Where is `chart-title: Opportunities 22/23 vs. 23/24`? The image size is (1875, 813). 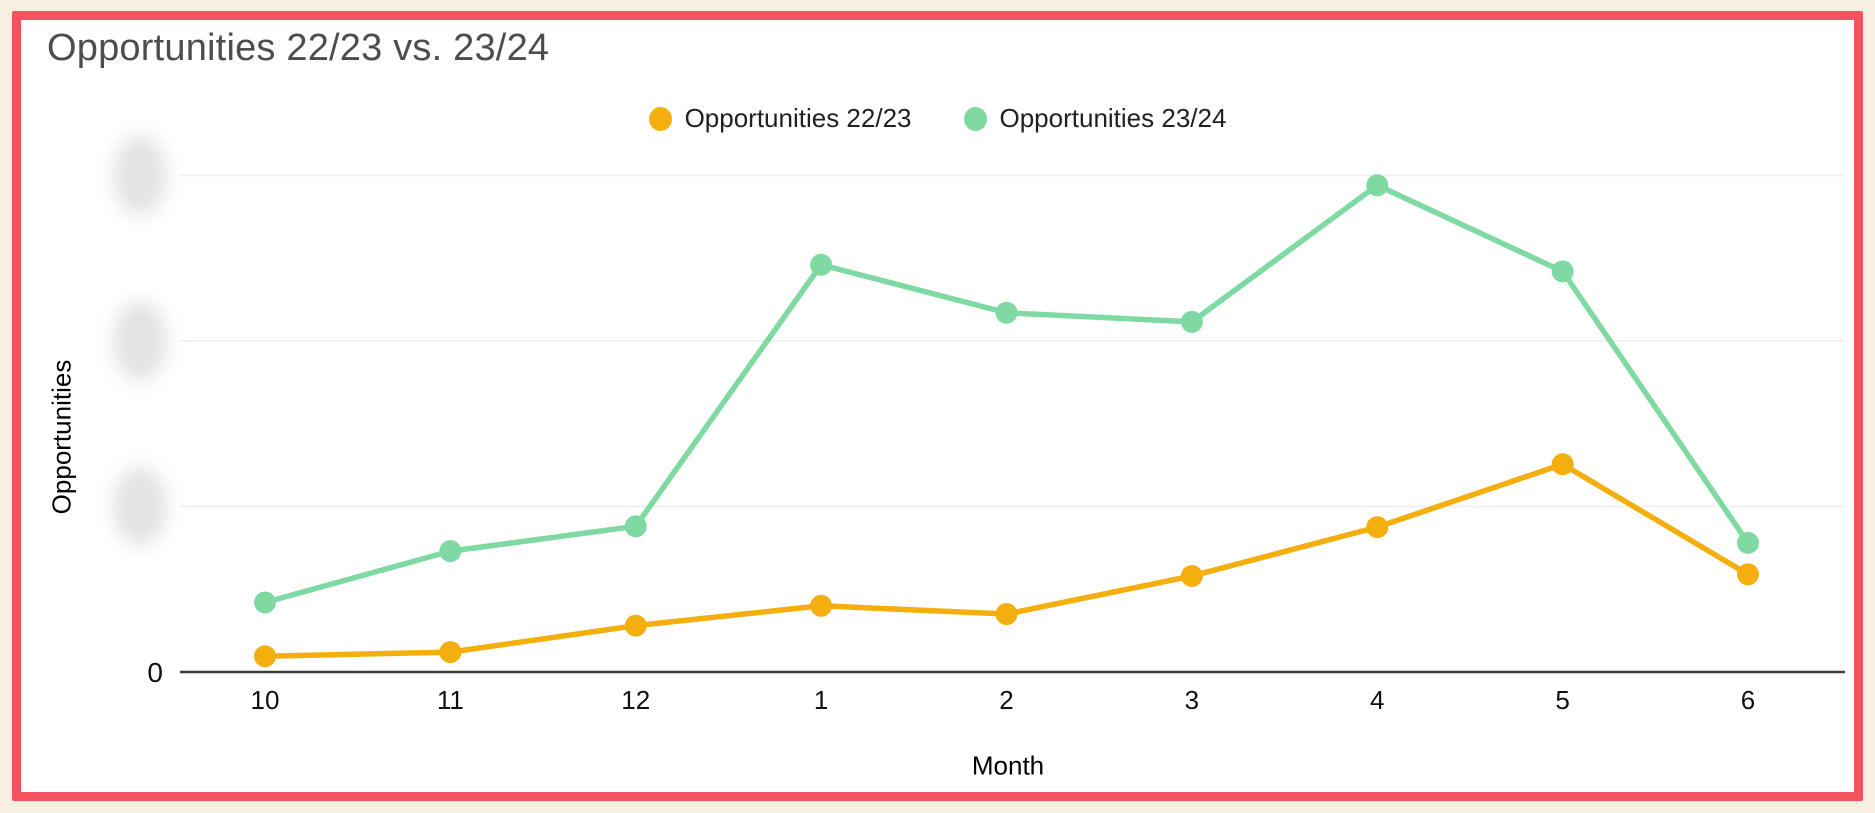
chart-title: Opportunities 22/23 vs. 23/24 is located at coordinates (298, 48).